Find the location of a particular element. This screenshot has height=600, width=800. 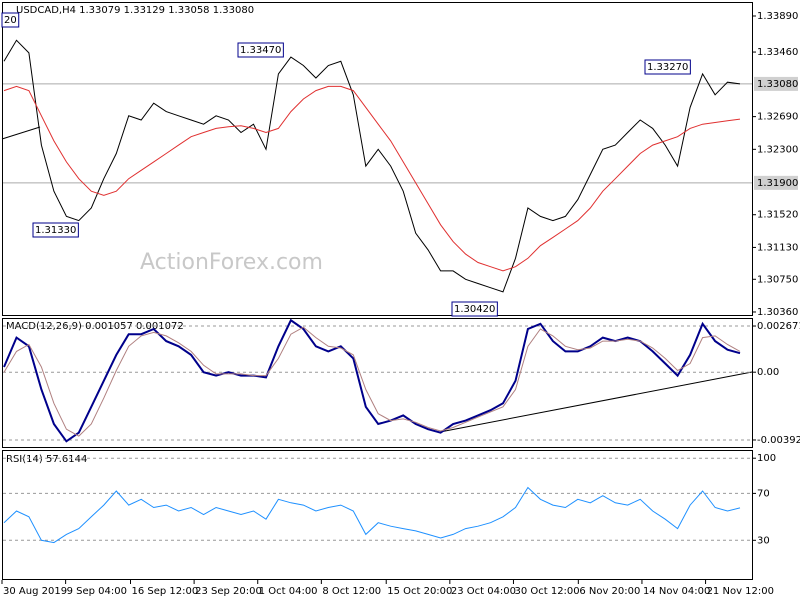

annotation-label: 1.33470 is located at coordinates (260, 50).